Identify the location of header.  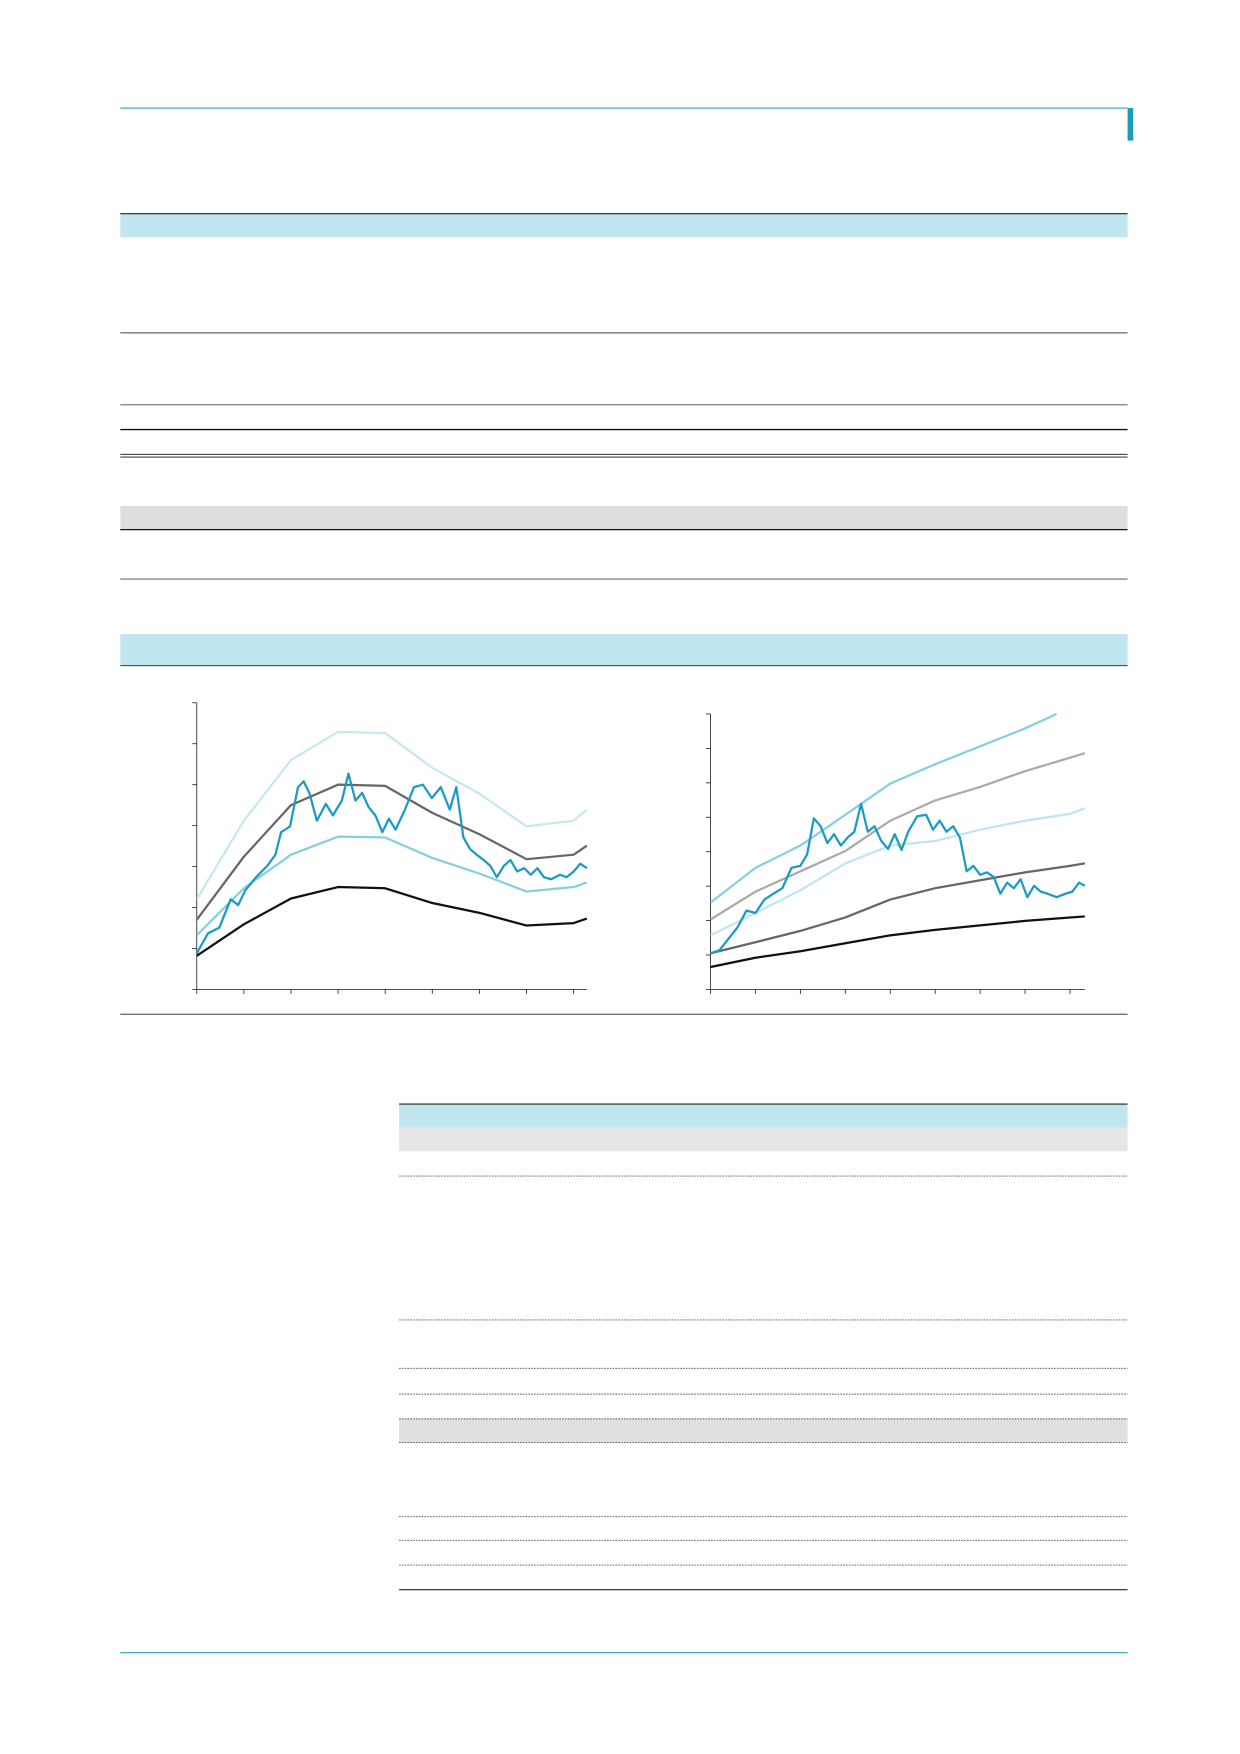
(627, 124).